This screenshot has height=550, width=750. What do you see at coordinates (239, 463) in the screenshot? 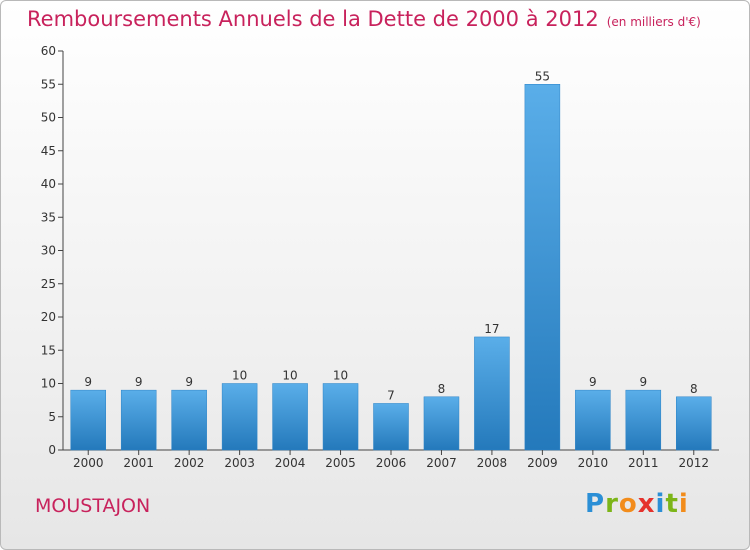
I see `x-tick-label: 2003` at bounding box center [239, 463].